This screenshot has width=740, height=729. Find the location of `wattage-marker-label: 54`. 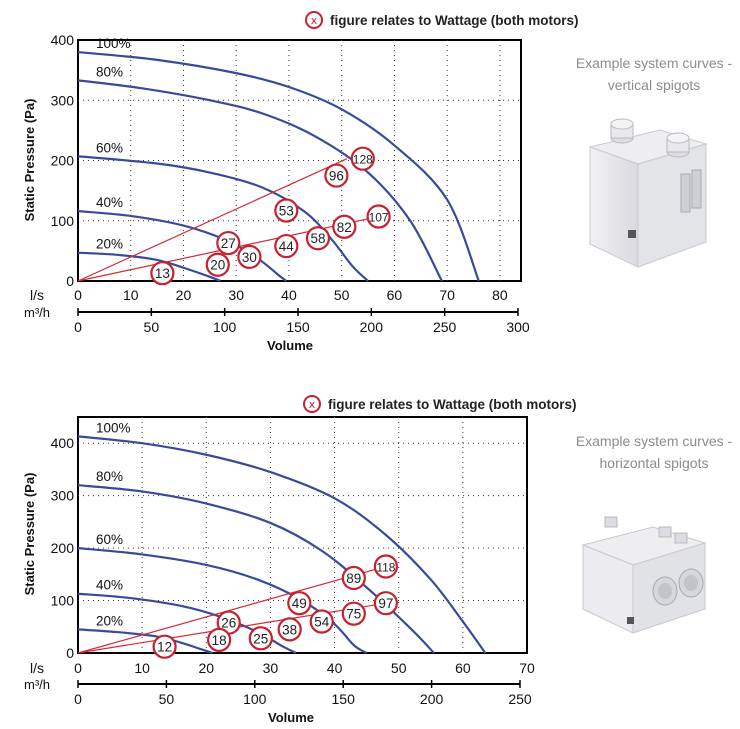

wattage-marker-label: 54 is located at coordinates (322, 622).